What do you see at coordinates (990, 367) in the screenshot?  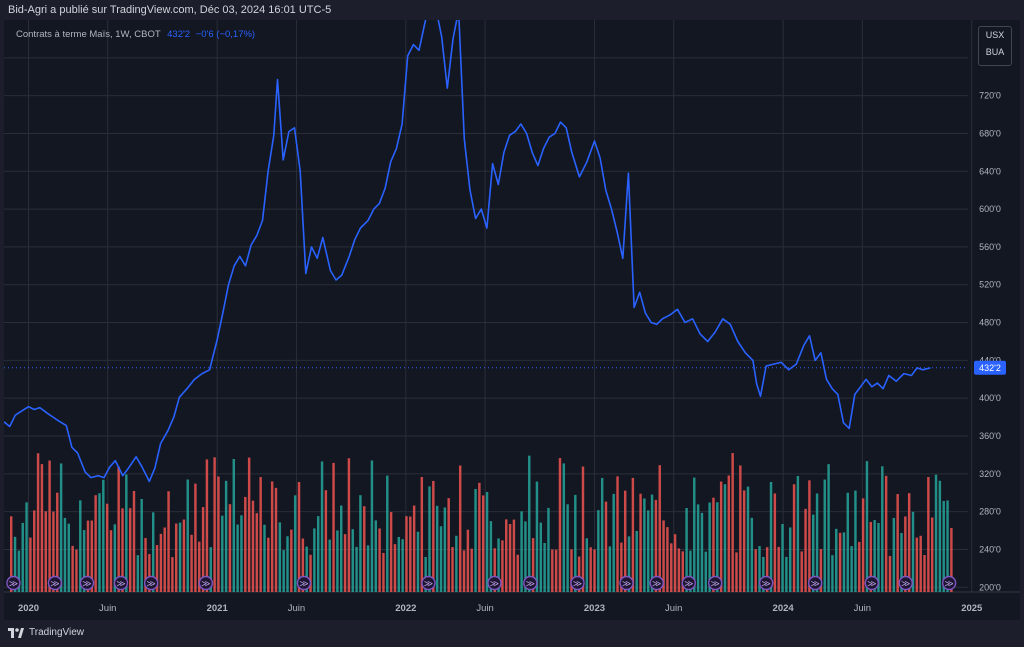 I see `last-price-badge` at bounding box center [990, 367].